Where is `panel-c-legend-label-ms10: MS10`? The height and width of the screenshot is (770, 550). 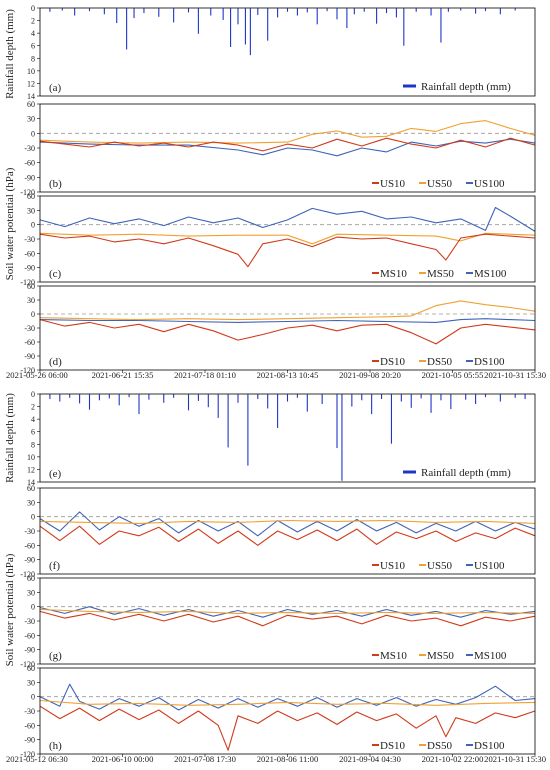
panel-c-legend-label-ms10: MS10 is located at coordinates (393, 274).